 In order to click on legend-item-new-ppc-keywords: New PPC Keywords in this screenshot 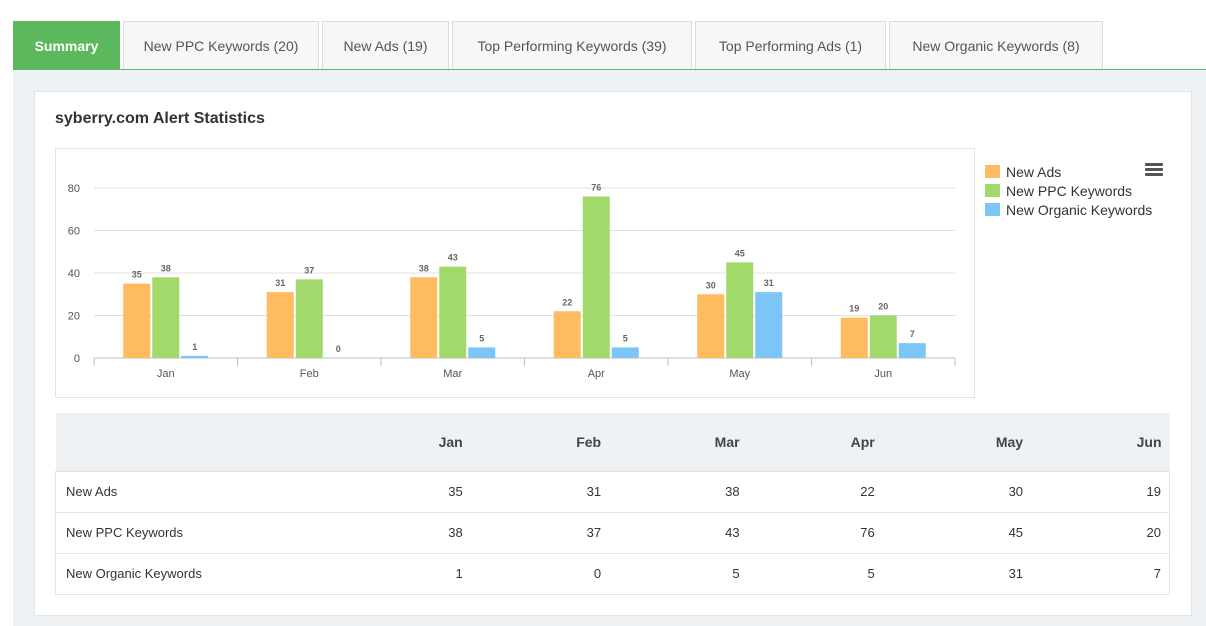, I will do `click(1068, 190)`.